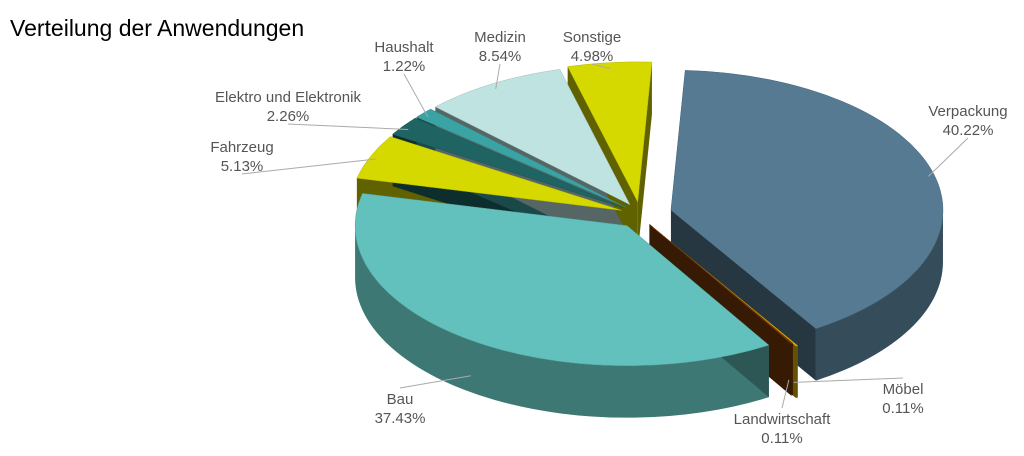  Describe the element at coordinates (500, 37) in the screenshot. I see `slice-label: Medizin` at that location.